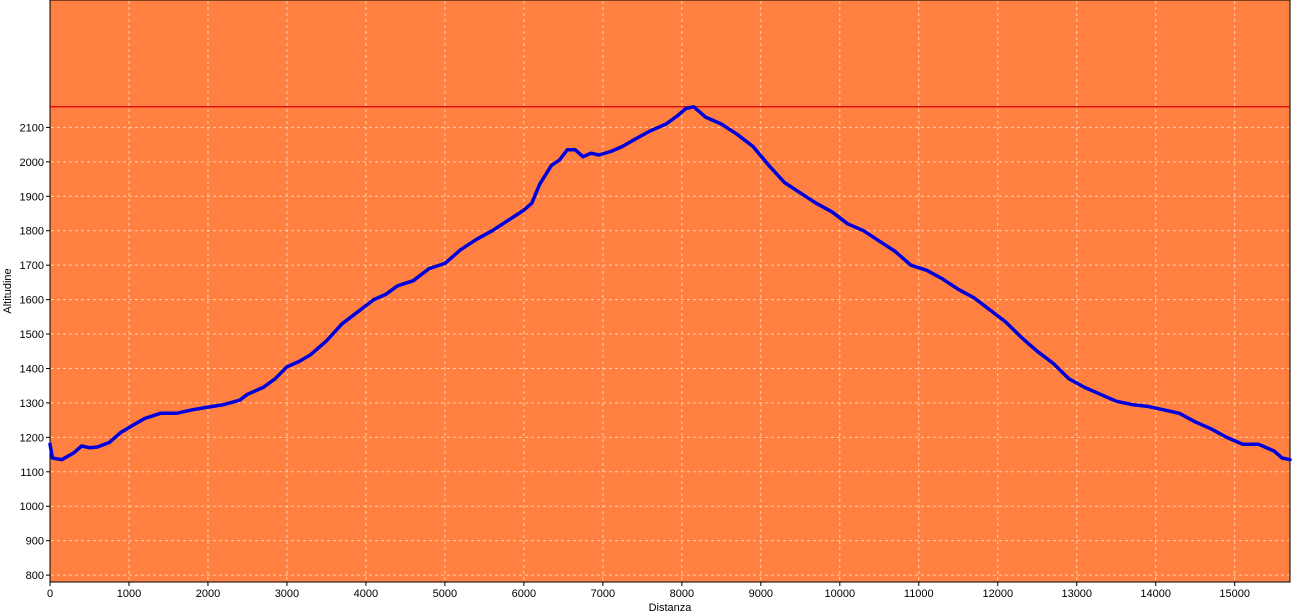 The height and width of the screenshot is (615, 1294). I want to click on y-tick-label: 900, so click(35, 542).